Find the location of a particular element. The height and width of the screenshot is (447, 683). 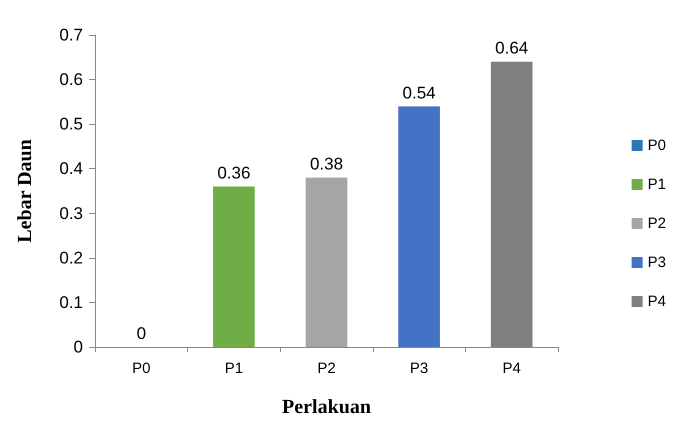

x-tick-label: P0 is located at coordinates (141, 368).